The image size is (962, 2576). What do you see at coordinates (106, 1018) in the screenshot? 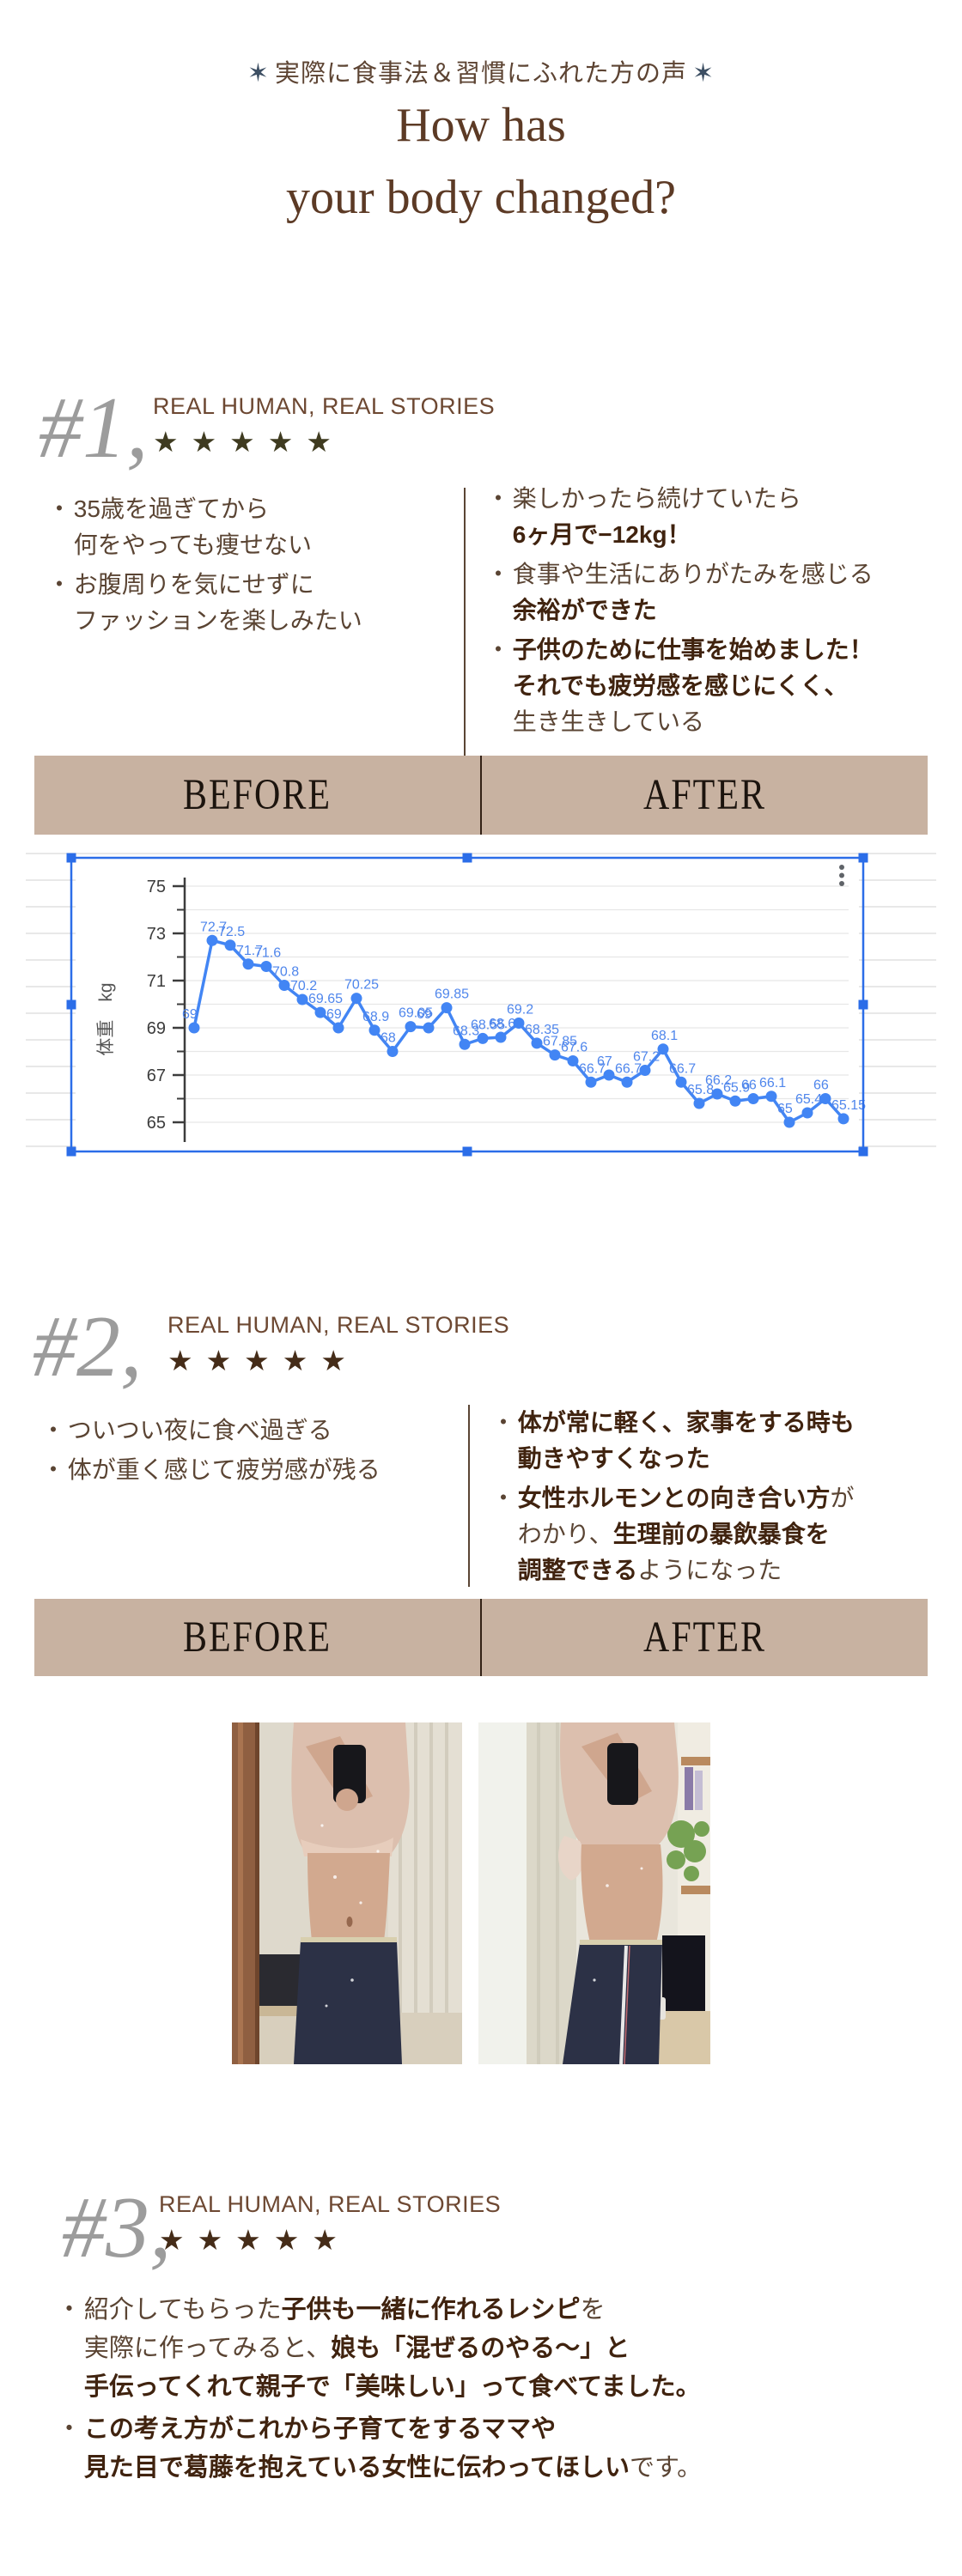
I see `y-axis-title: 体重 kg` at bounding box center [106, 1018].